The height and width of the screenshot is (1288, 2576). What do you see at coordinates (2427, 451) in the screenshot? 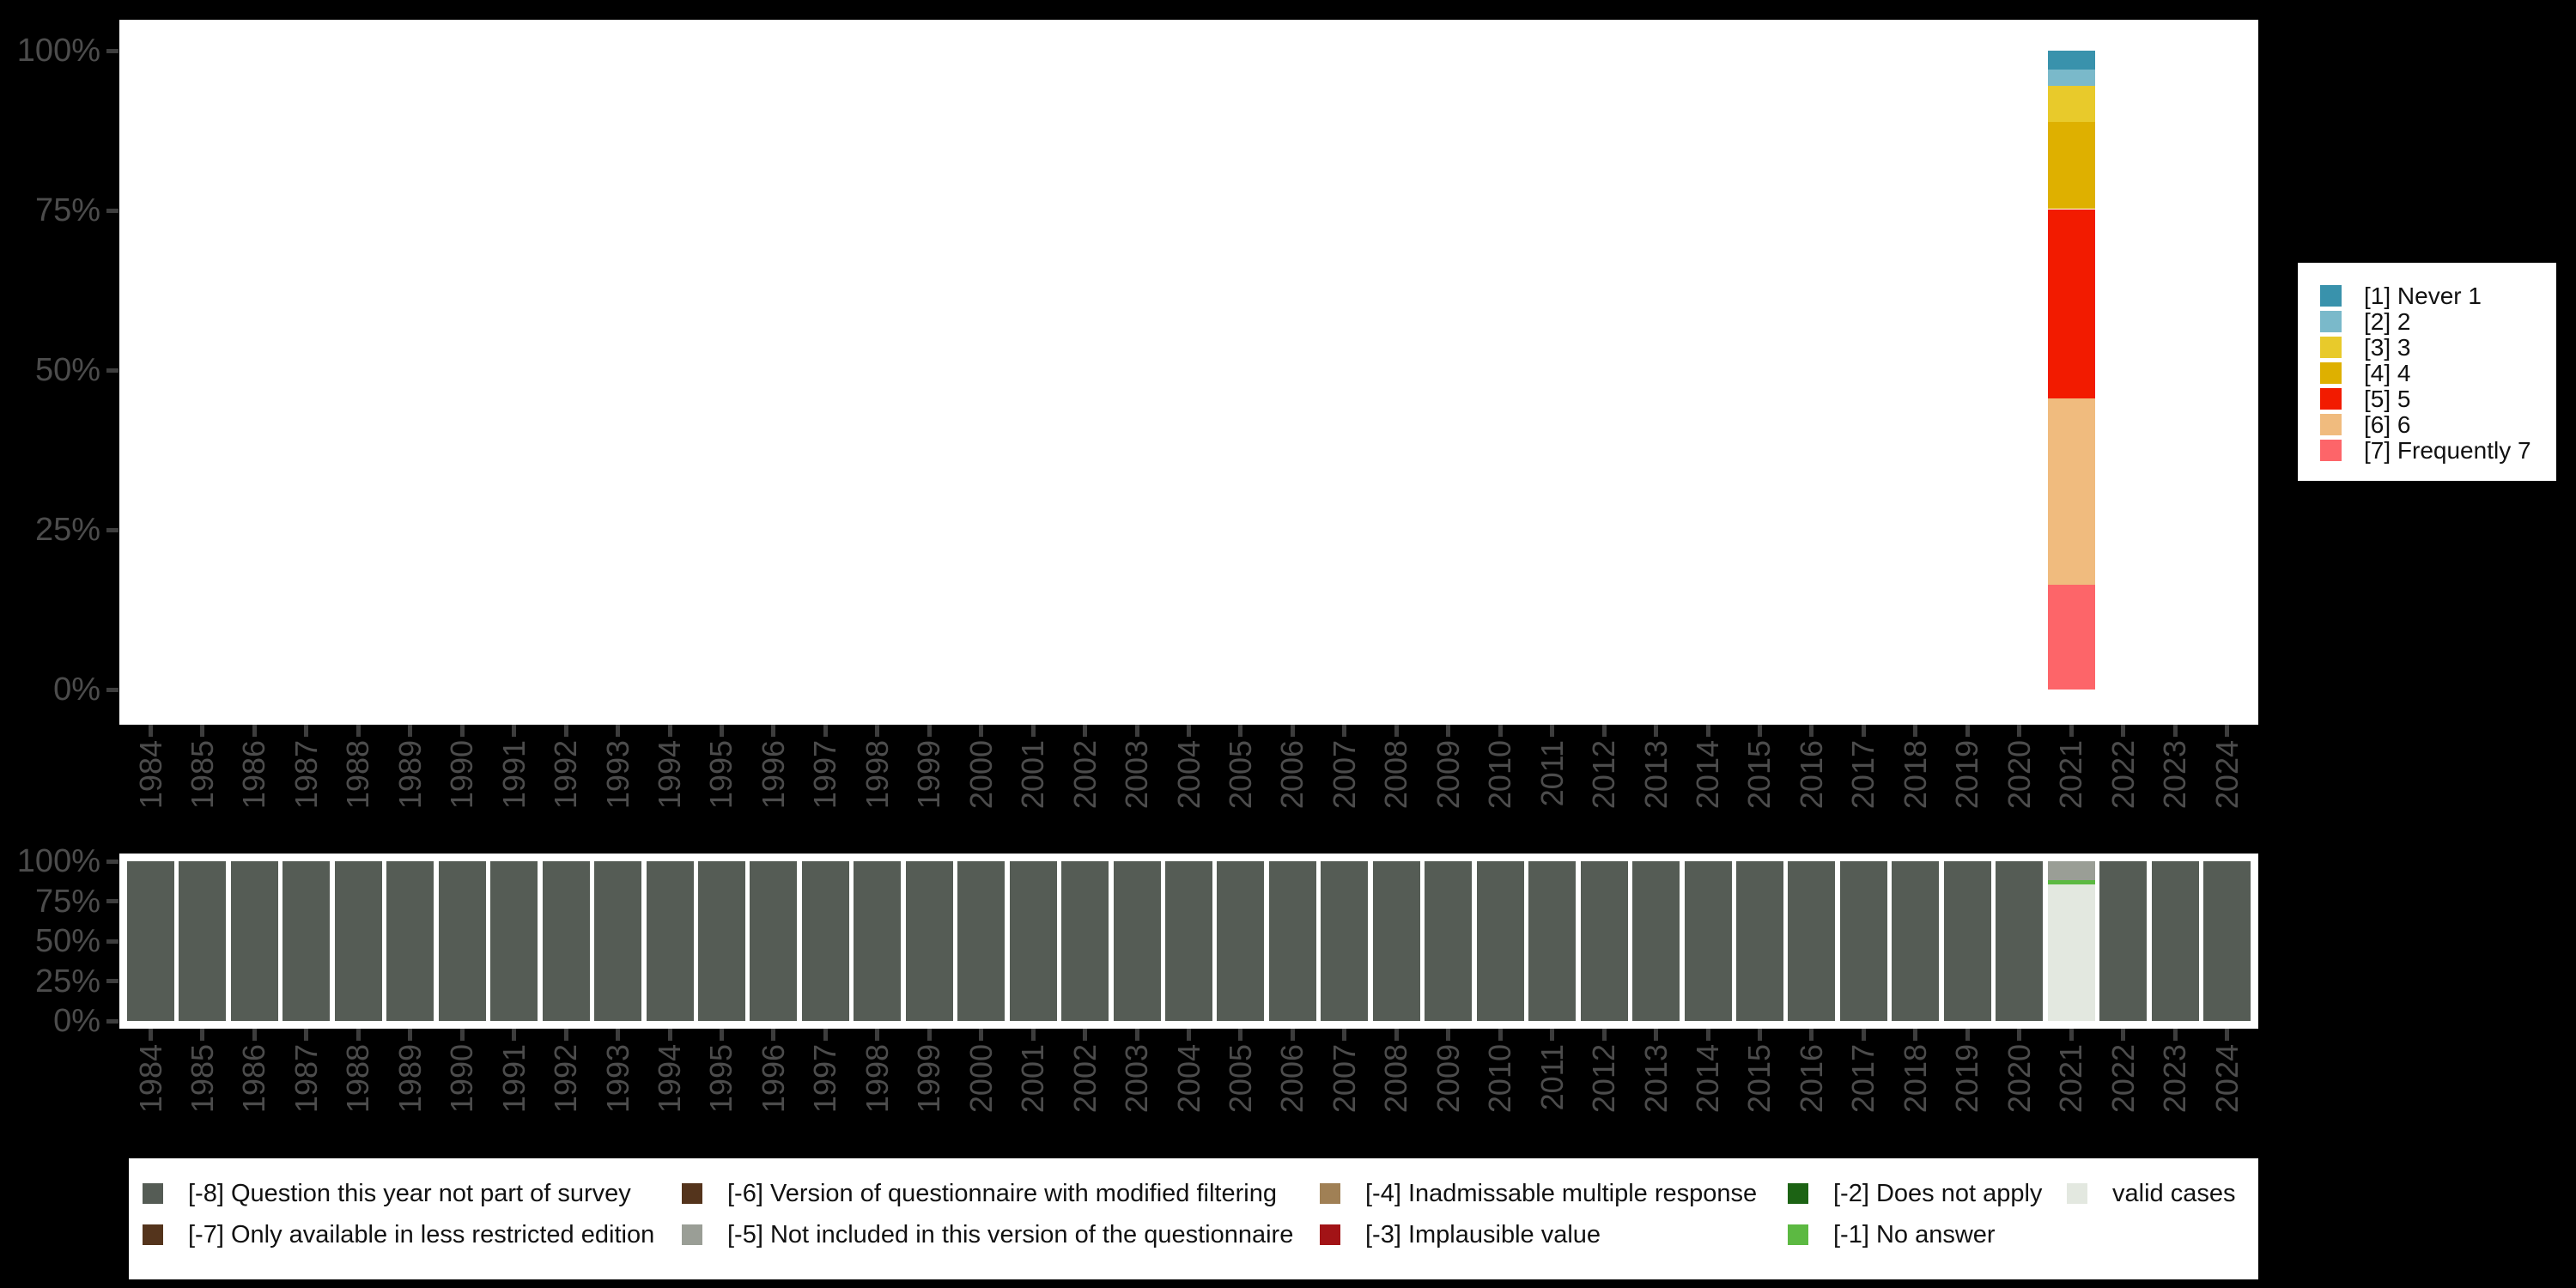
I see `legend-item: [7] Frequently 7` at bounding box center [2427, 451].